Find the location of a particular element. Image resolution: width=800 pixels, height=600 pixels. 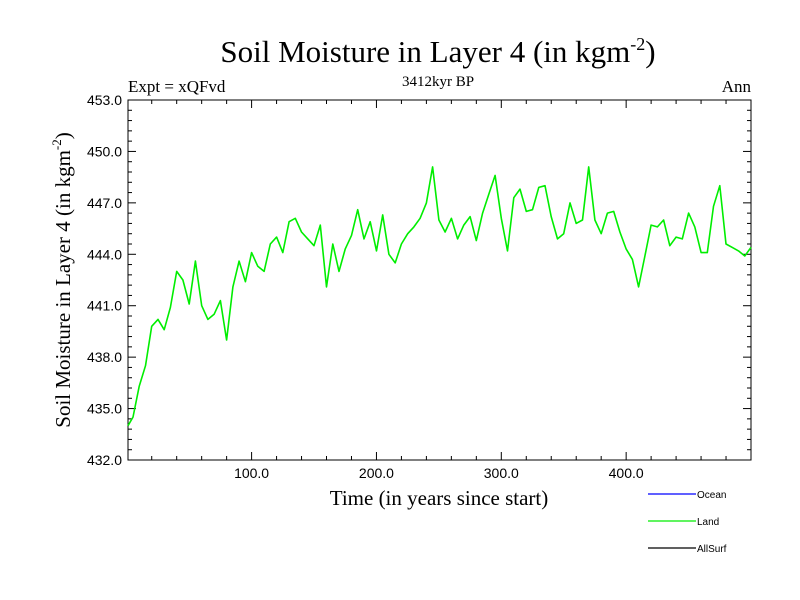

legend-label-land: Land is located at coordinates (708, 522).